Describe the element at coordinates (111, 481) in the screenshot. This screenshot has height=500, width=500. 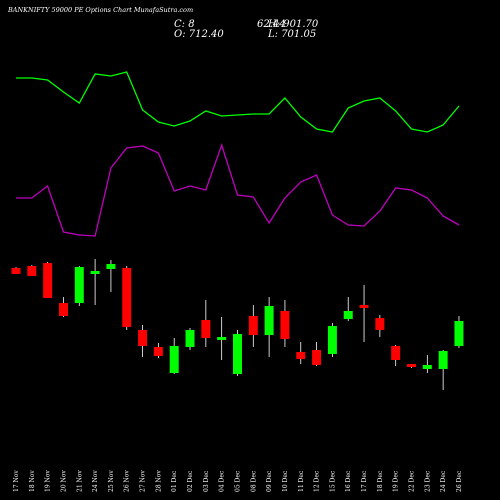
I see `x-tick-label: 25 Nov` at that location.